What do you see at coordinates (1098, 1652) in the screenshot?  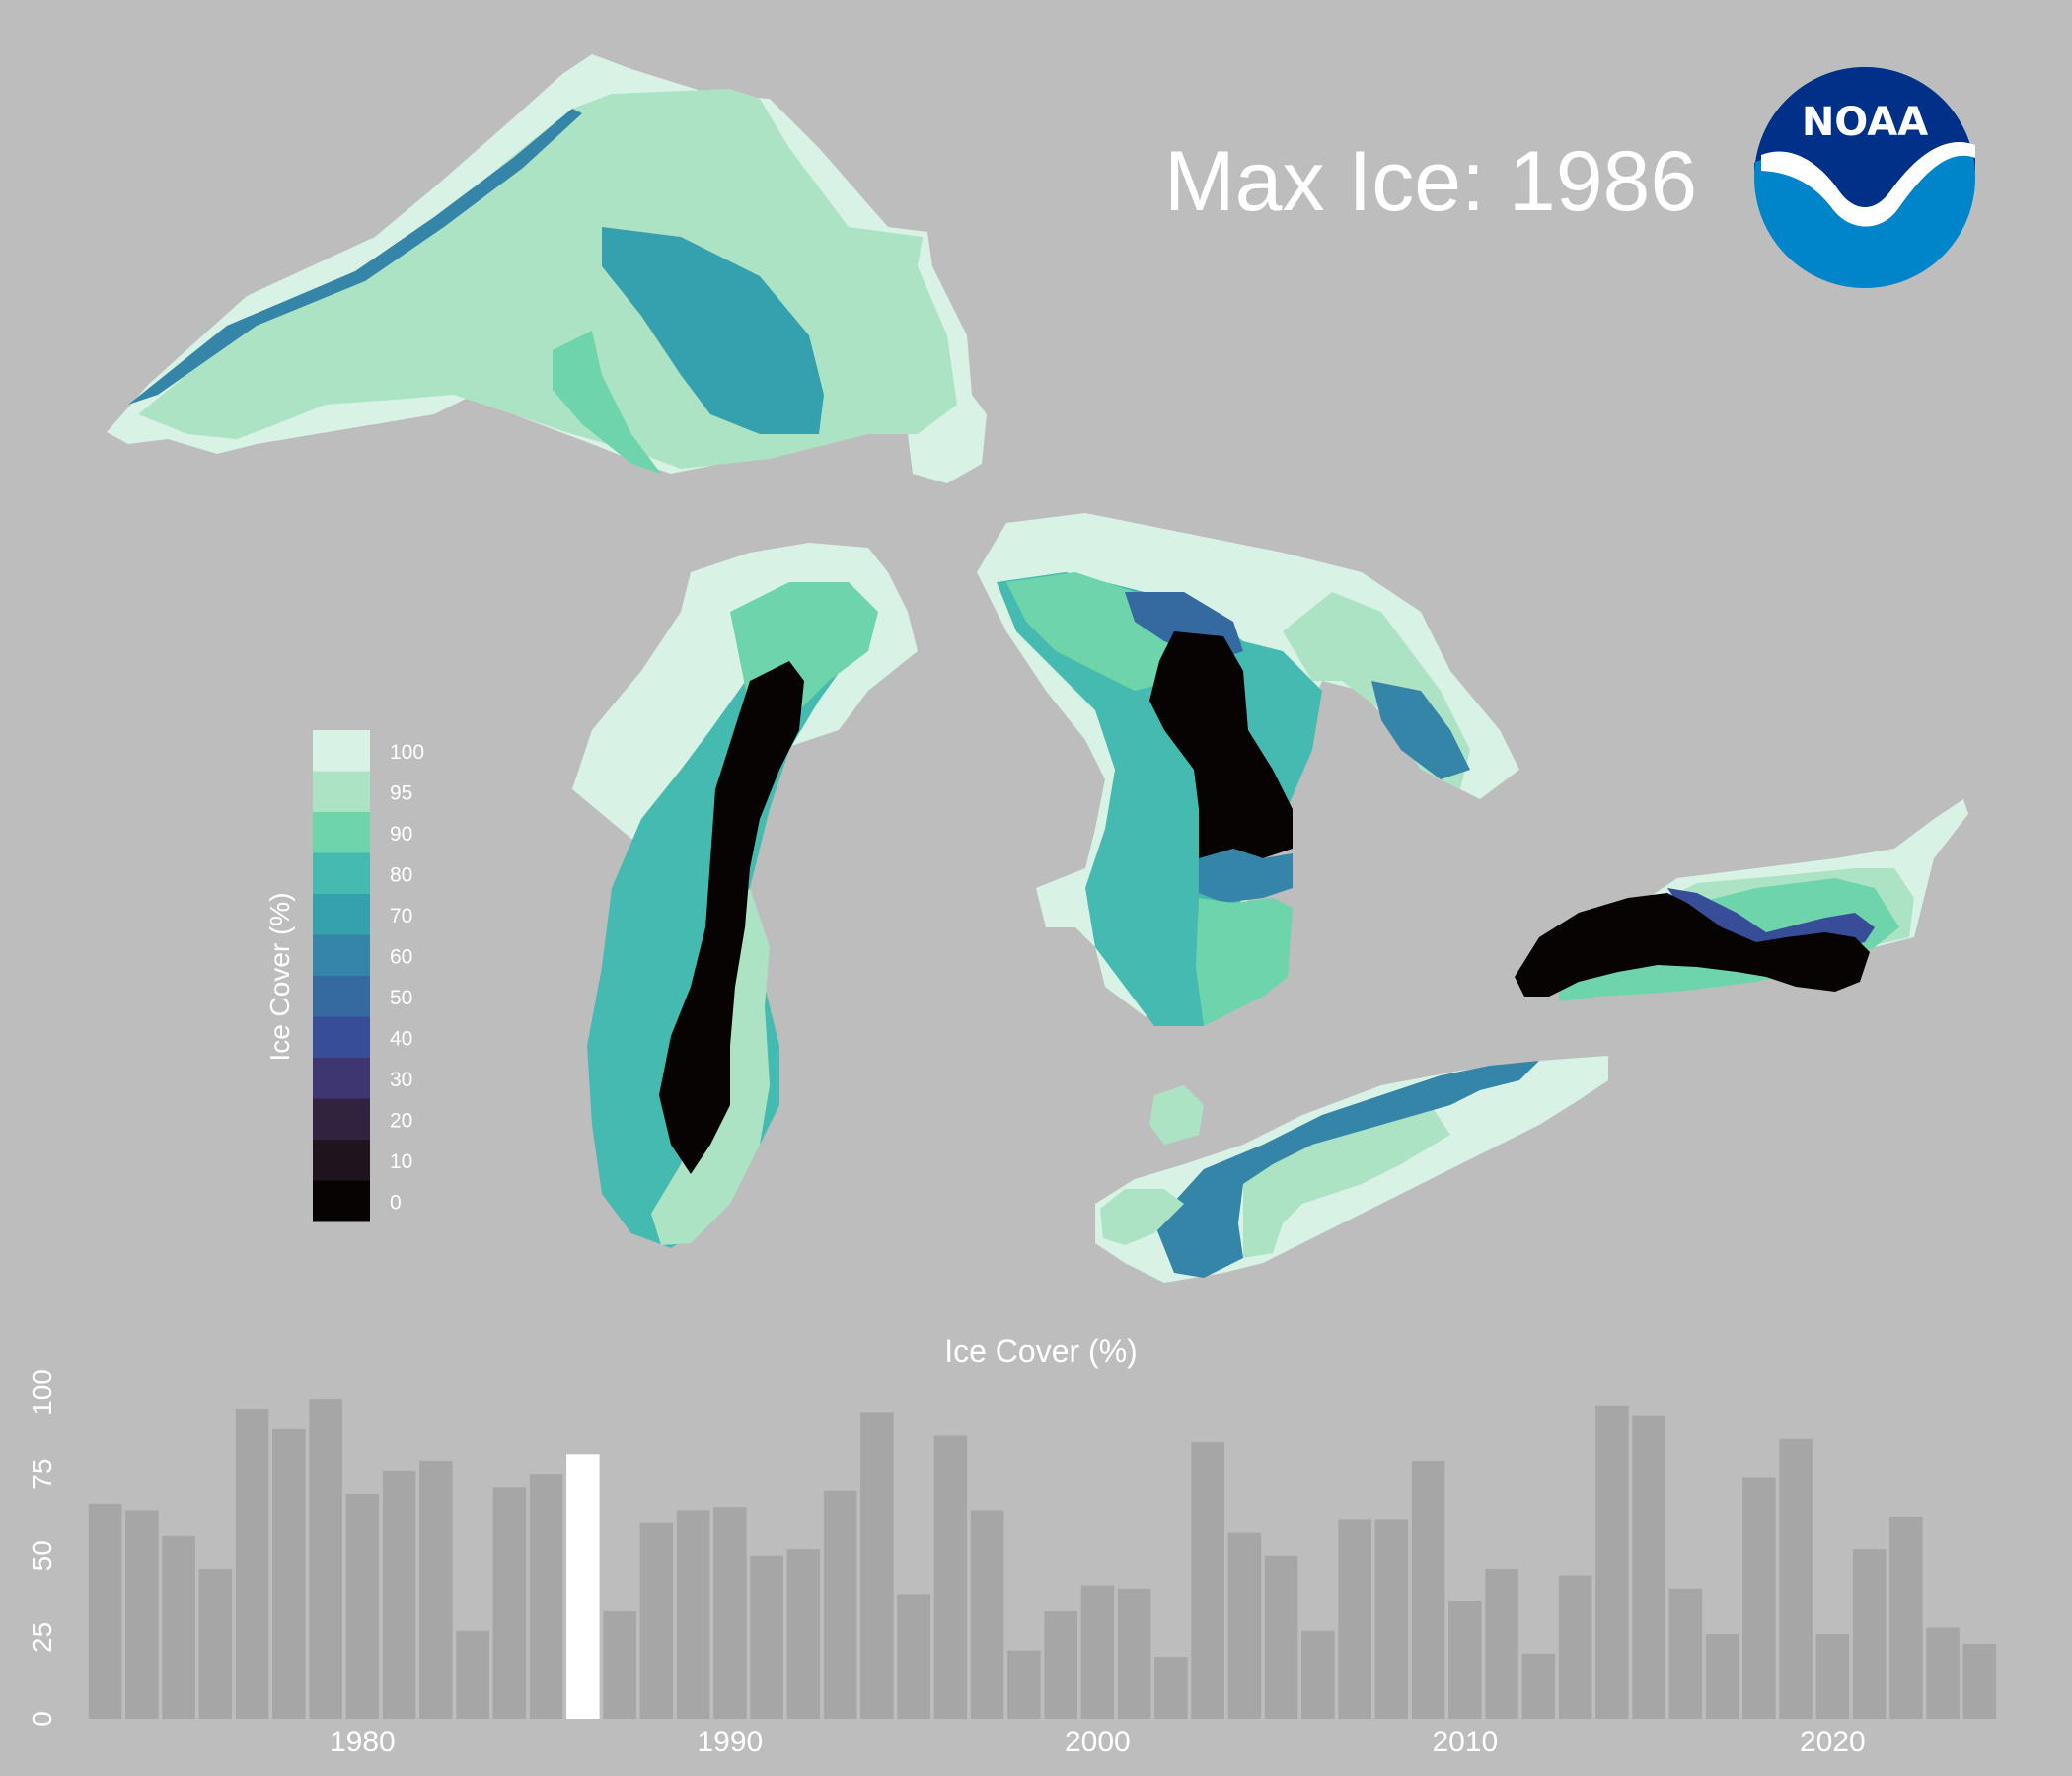 I see `bar-2000` at bounding box center [1098, 1652].